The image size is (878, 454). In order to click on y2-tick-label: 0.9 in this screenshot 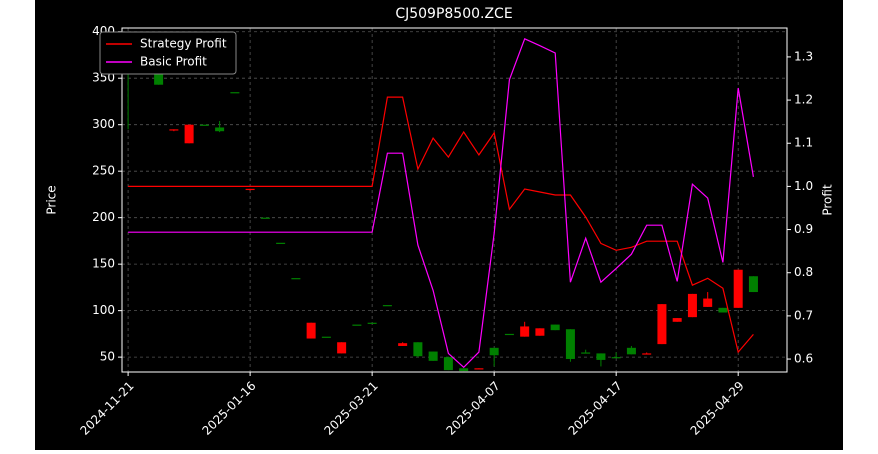, I will do `click(803, 229)`.